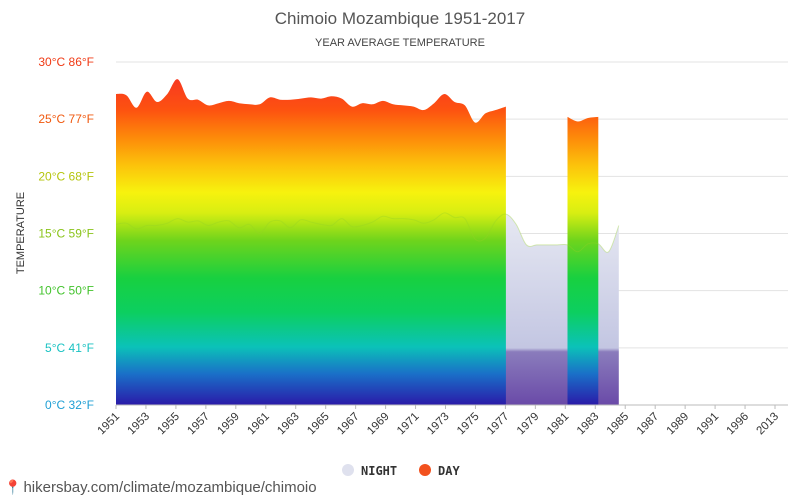 The width and height of the screenshot is (800, 500). Describe the element at coordinates (13, 487) in the screenshot. I see `map-pin-icon: 📍` at that location.